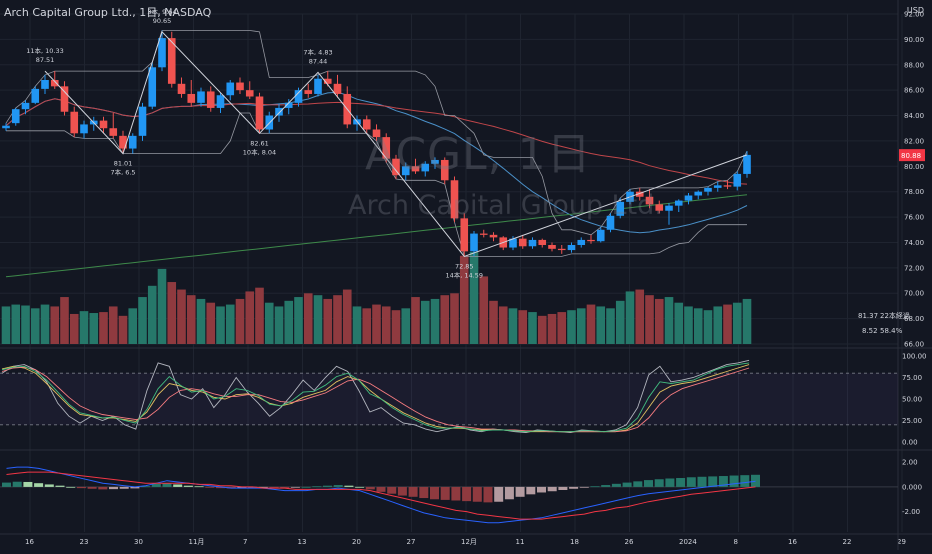  What do you see at coordinates (84, 542) in the screenshot?
I see `x-tick-label: 23` at bounding box center [84, 542].